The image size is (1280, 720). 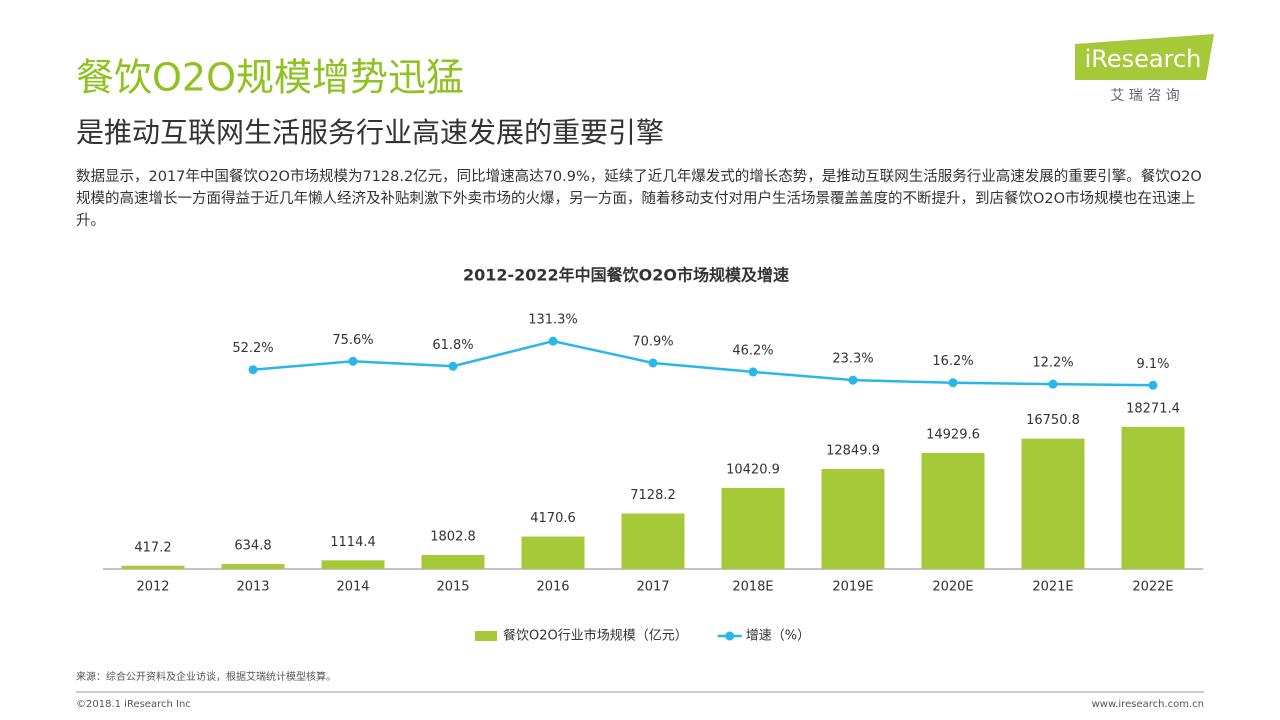 I want to click on data-label: 12.2%, so click(x=1052, y=363).